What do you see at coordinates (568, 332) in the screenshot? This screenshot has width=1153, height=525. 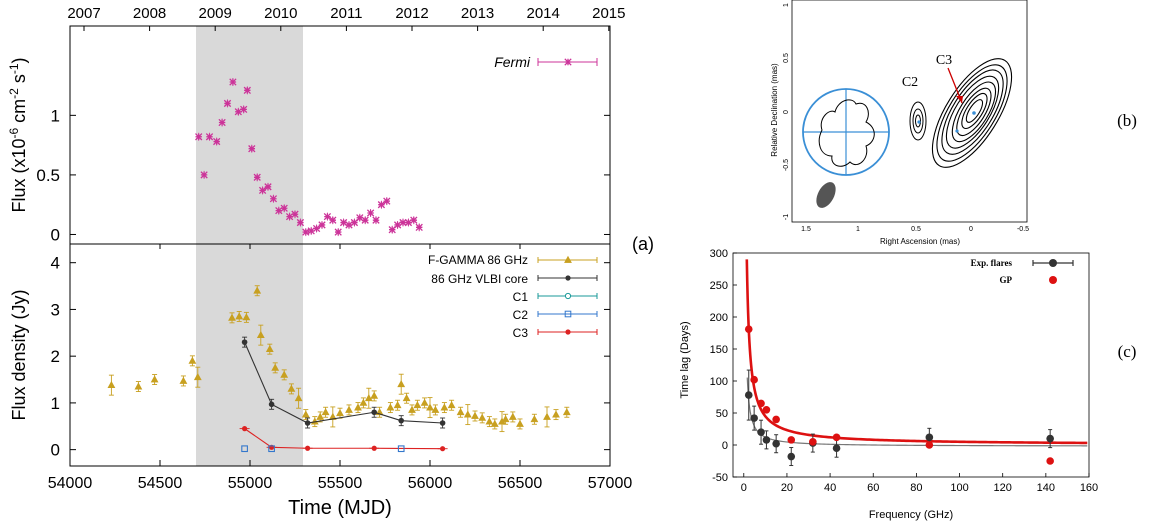 I see `legend-marker-c3` at bounding box center [568, 332].